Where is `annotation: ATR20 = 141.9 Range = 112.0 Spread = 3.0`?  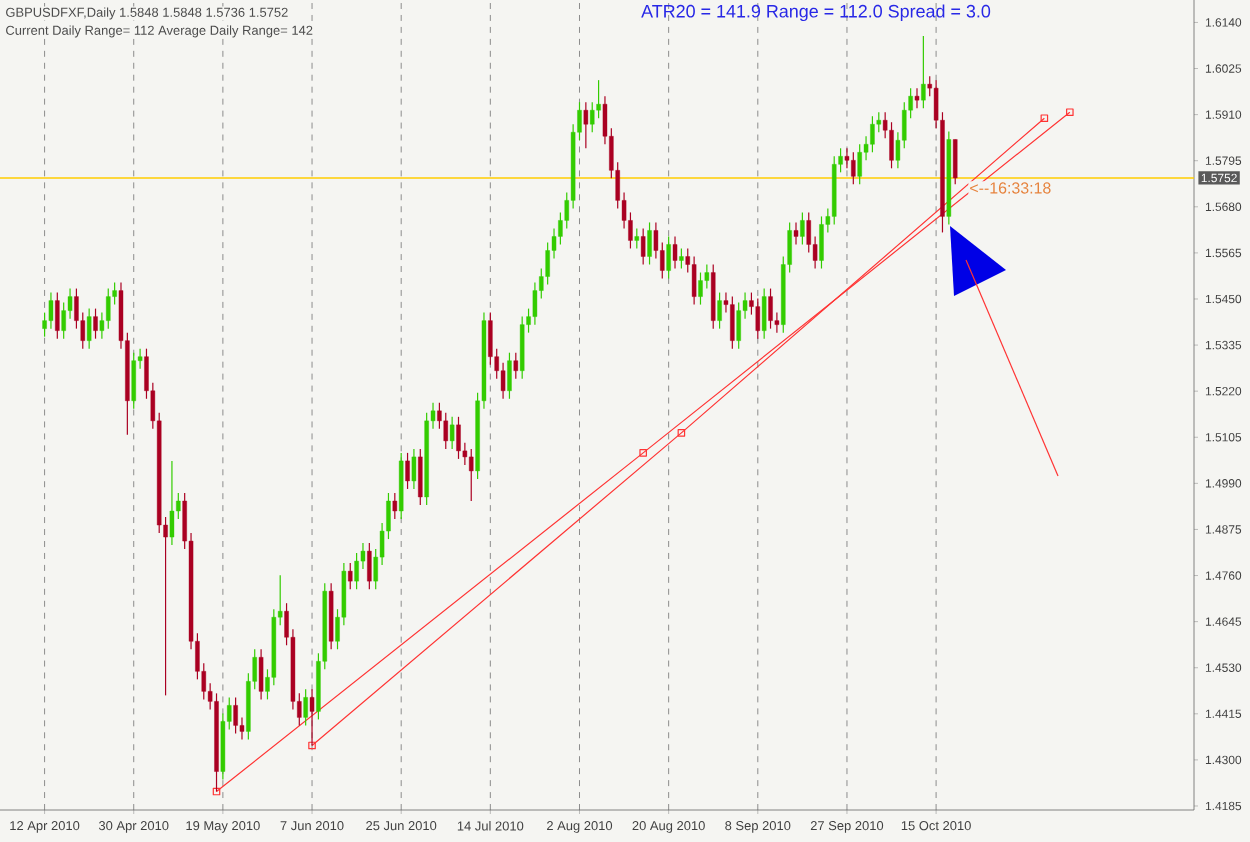 annotation: ATR20 = 141.9 Range = 112.0 Spread = 3.0 is located at coordinates (816, 13).